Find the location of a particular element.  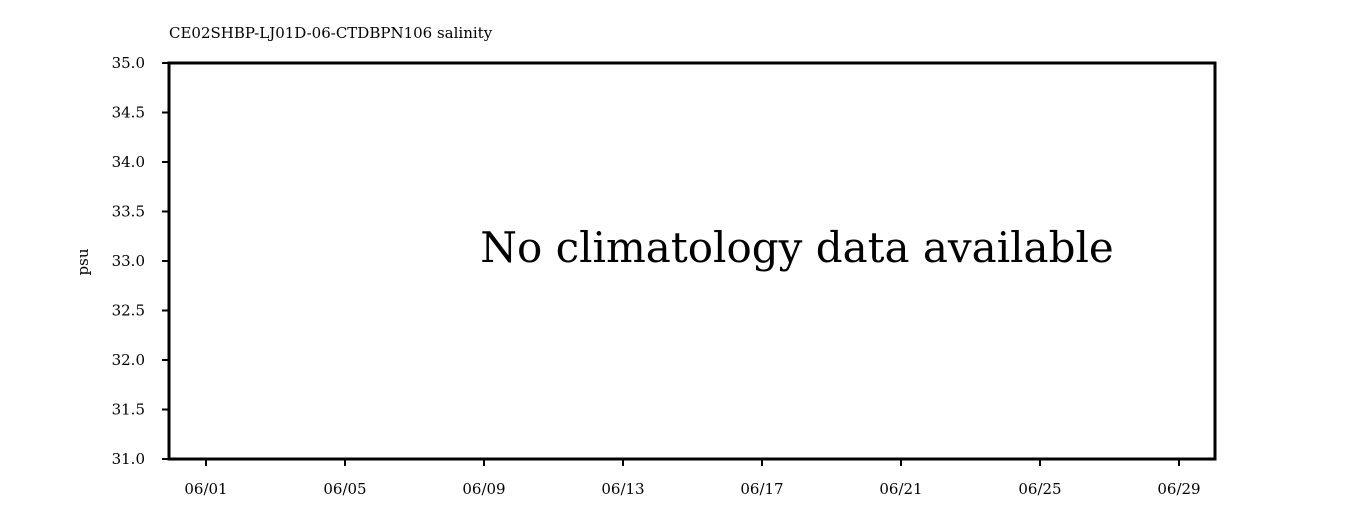

x-tick-label: 06/01 is located at coordinates (205, 489).